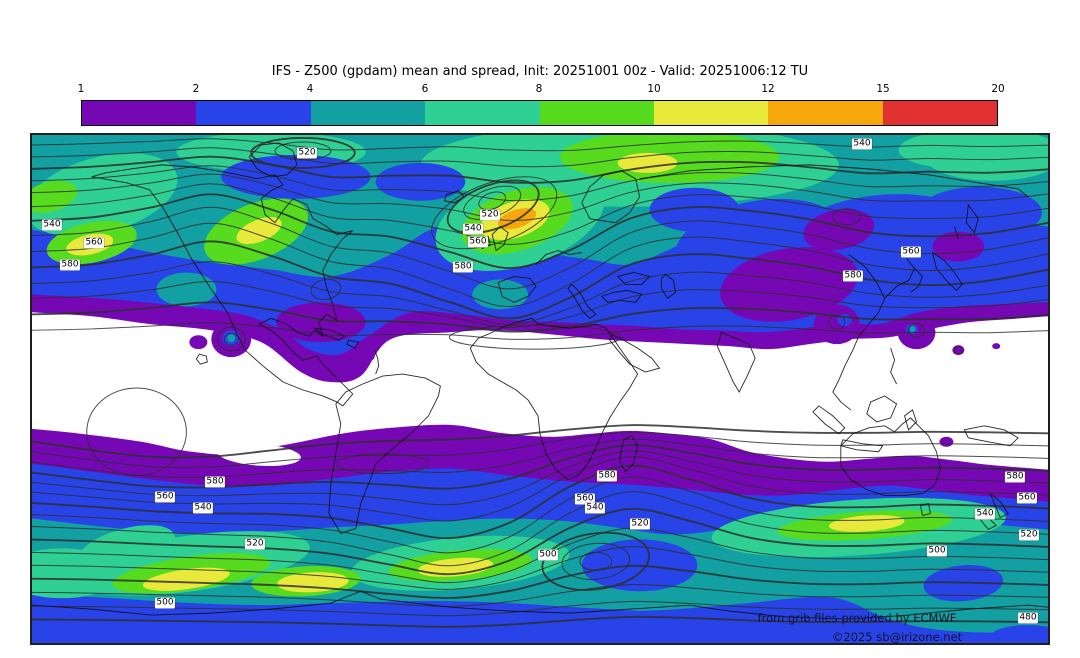 The height and width of the screenshot is (658, 1080). I want to click on colorbar, so click(539, 113).